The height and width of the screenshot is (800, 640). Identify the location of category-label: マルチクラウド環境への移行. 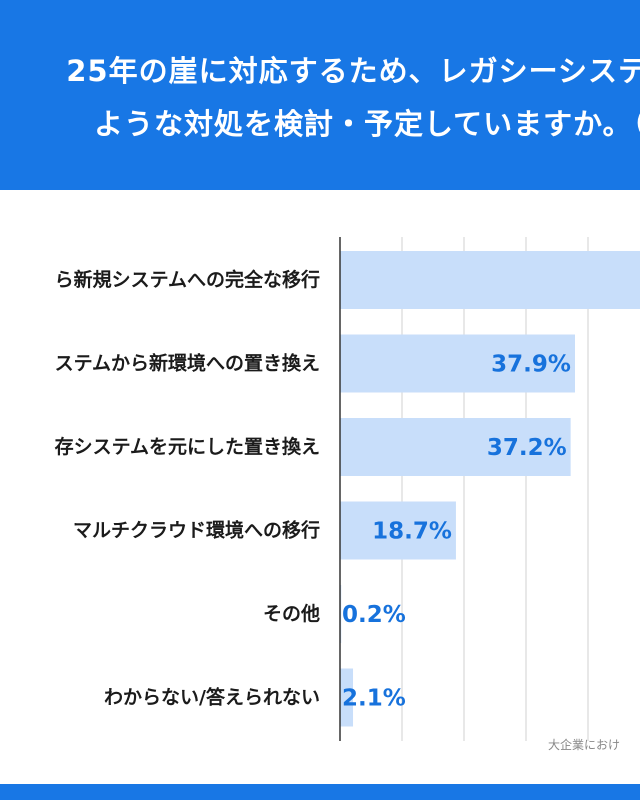
(196, 530).